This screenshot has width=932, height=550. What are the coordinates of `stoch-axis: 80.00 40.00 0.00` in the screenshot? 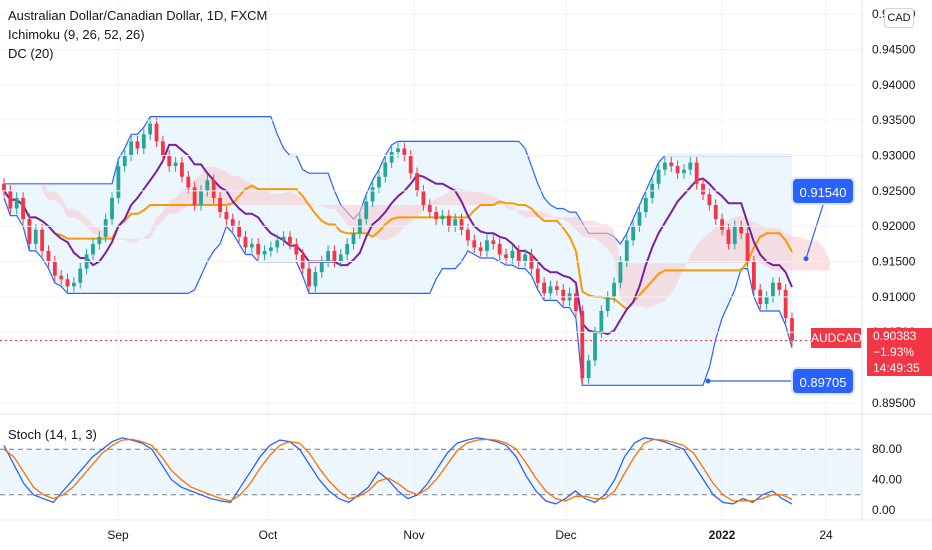 It's located at (887, 479).